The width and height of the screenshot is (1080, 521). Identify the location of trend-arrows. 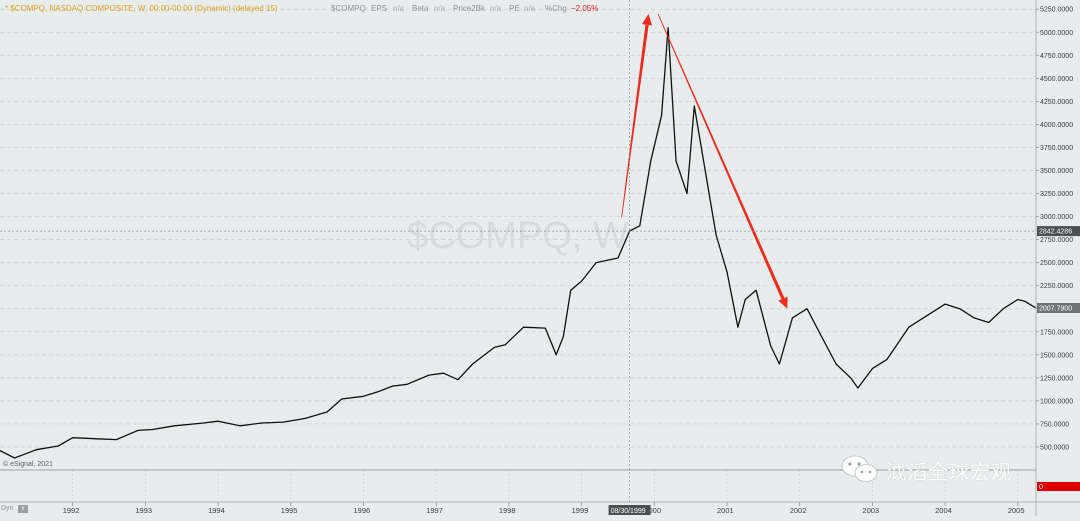
(704, 161).